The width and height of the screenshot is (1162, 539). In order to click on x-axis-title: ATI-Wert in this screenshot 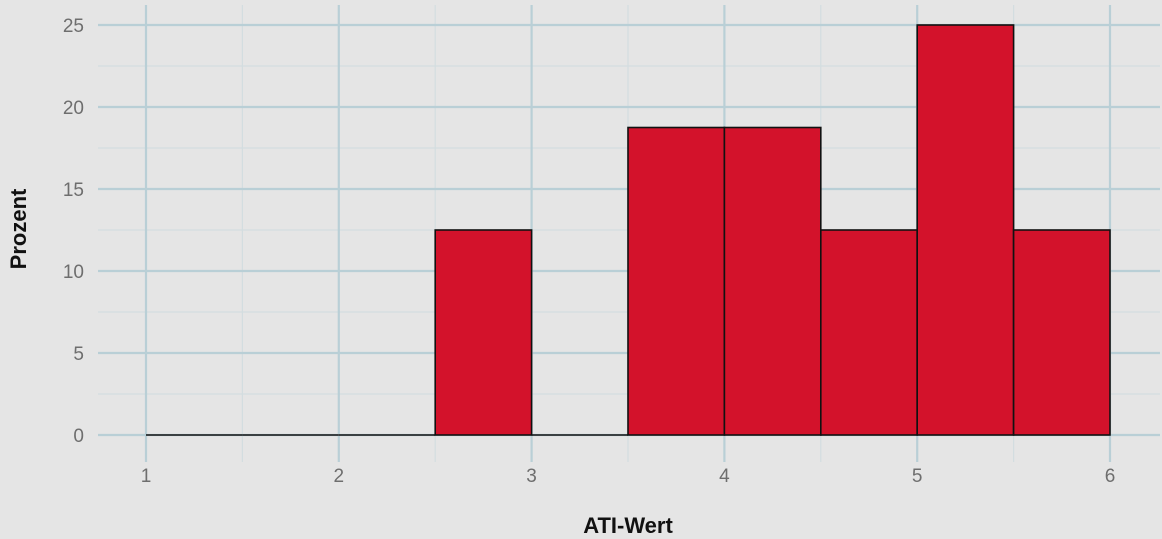, I will do `click(628, 525)`.